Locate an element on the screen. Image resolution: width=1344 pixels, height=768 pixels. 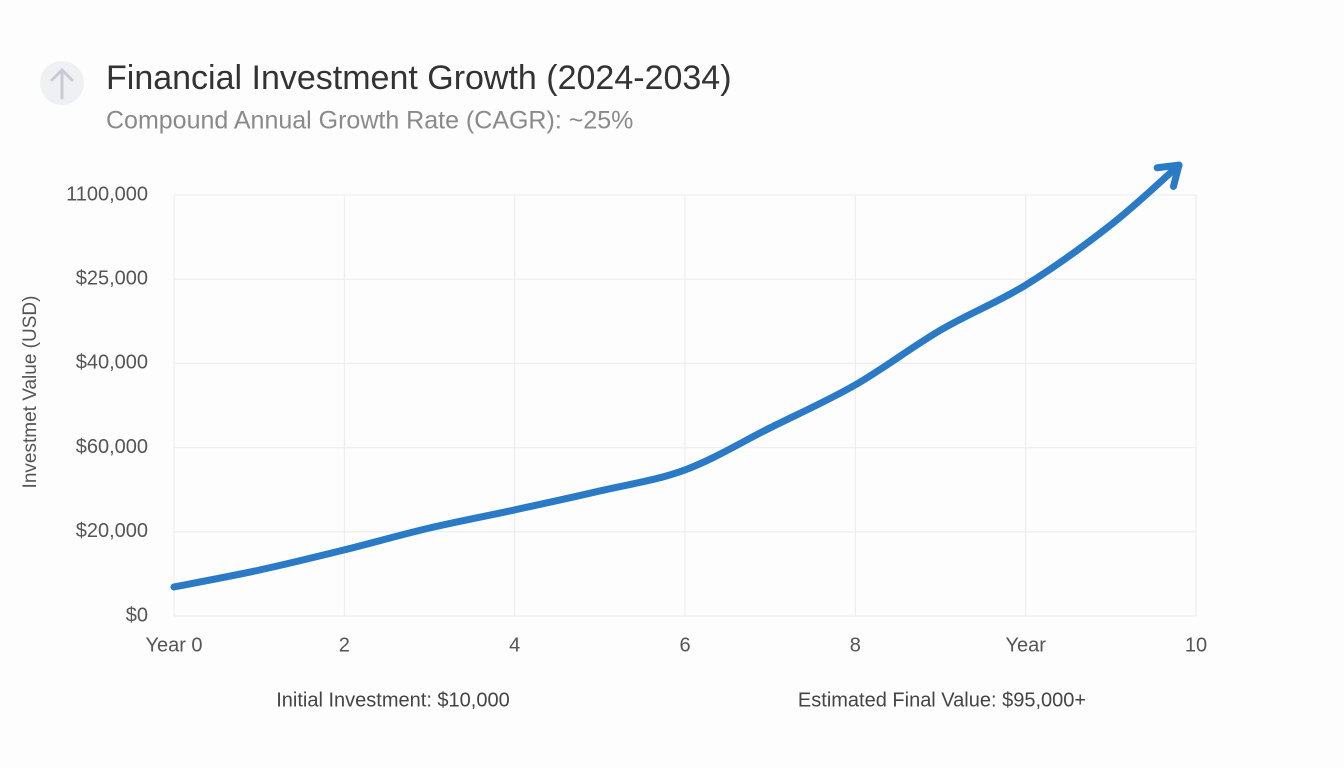
chart-title: Financial Investment Growth (2024-2034) is located at coordinates (419, 78).